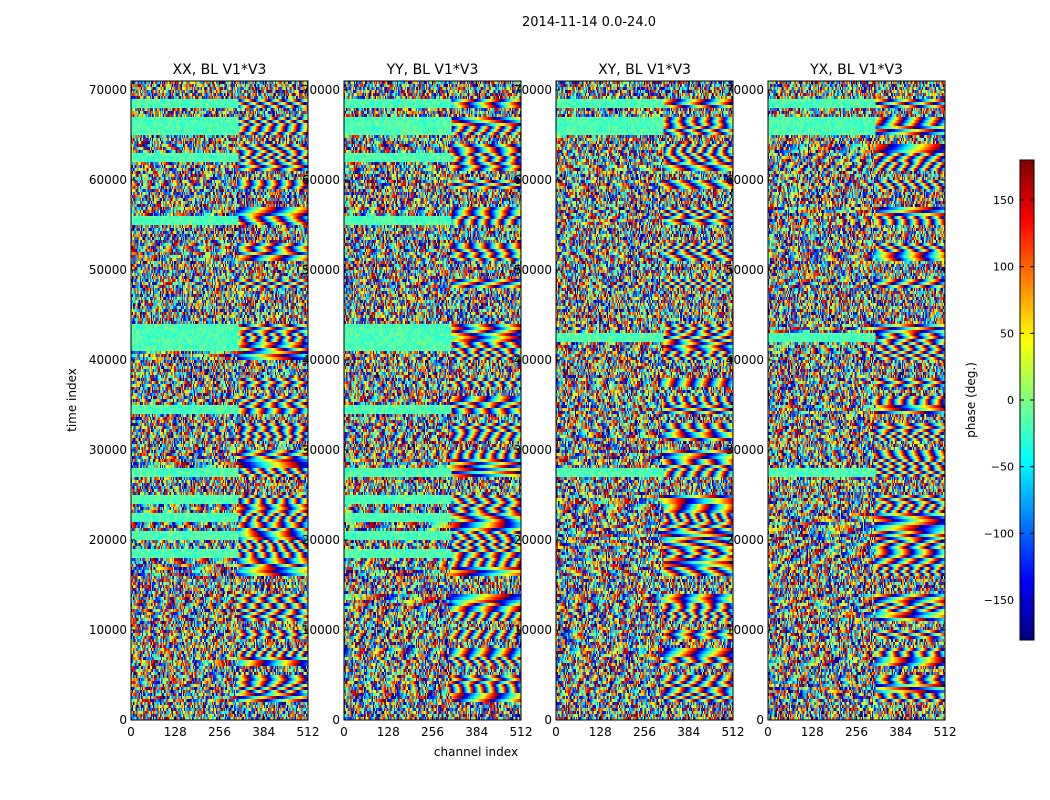 The image size is (1050, 800). I want to click on colorbar-ticks: 150 100 50 0 −50 −100 −150, so click(1009, 400).